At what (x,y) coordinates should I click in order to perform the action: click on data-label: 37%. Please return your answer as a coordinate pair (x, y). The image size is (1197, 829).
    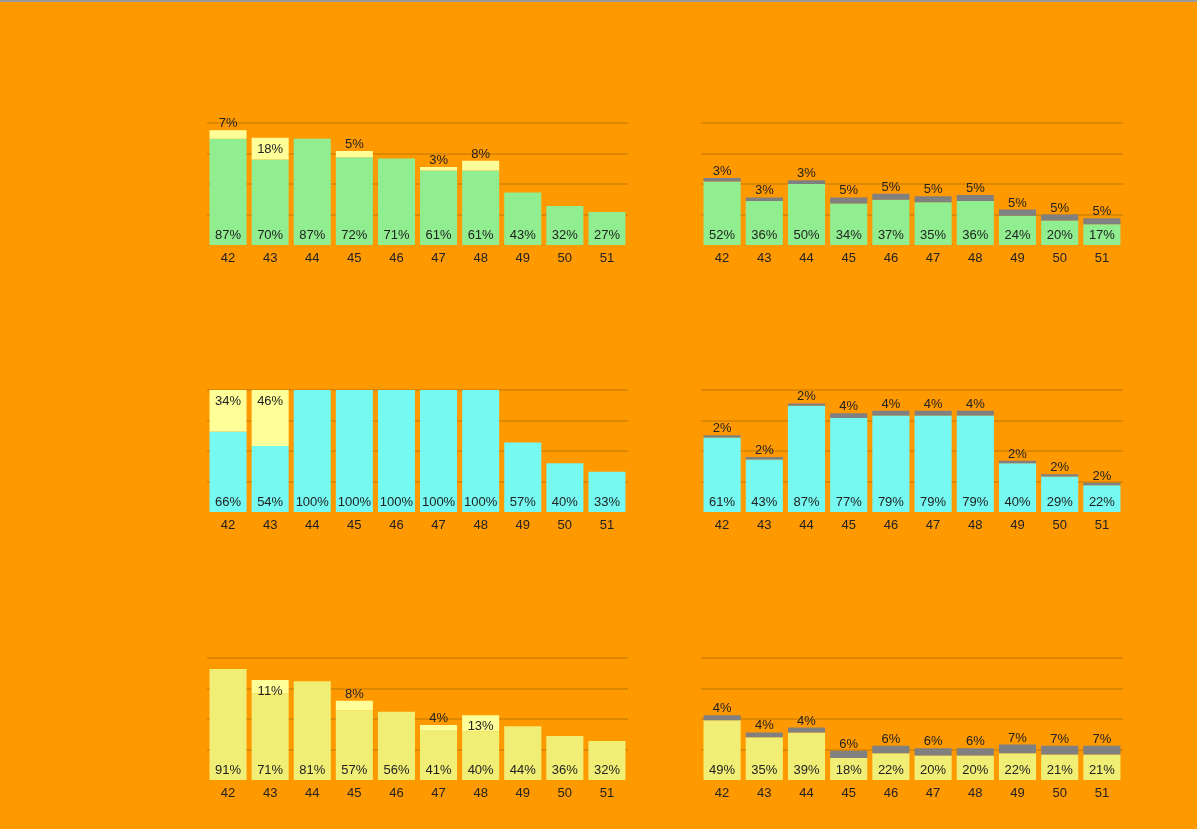
    Looking at the image, I should click on (891, 234).